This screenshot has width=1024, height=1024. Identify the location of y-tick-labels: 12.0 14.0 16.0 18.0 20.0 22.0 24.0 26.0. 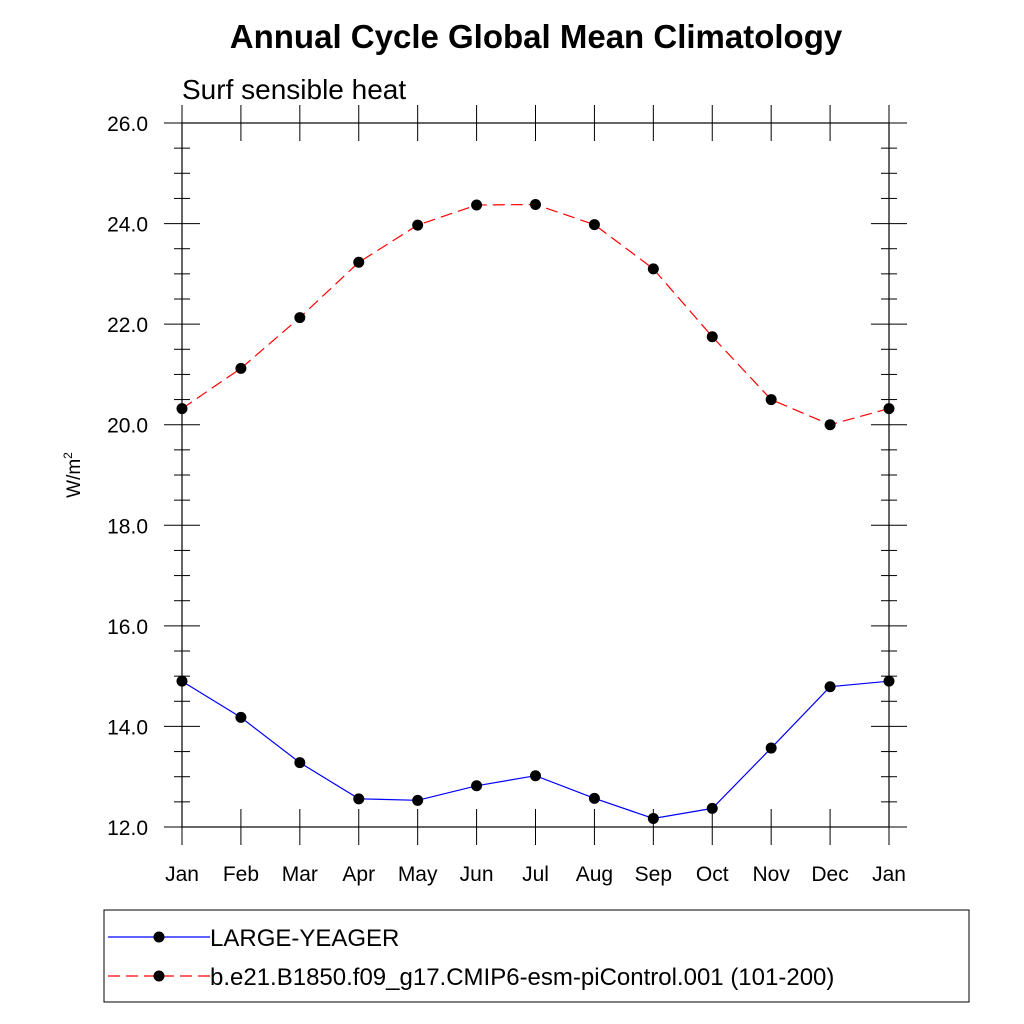
(127, 476).